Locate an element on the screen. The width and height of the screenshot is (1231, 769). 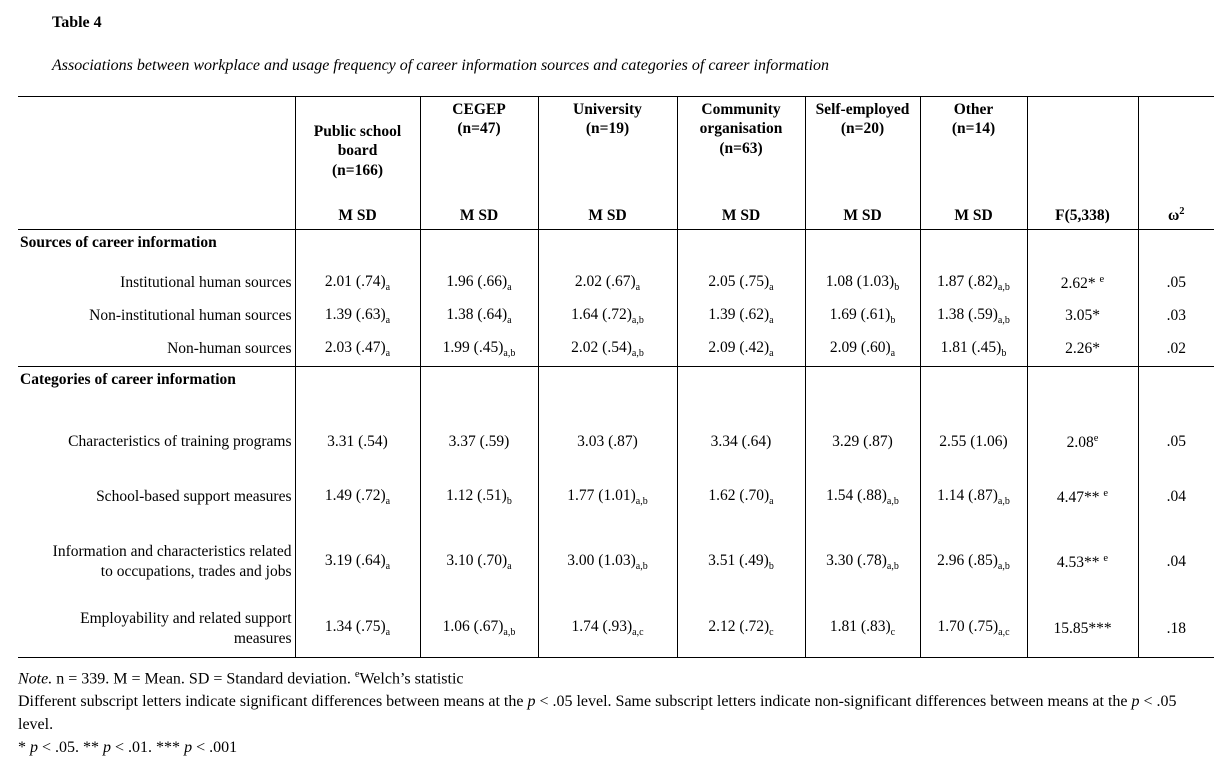
f-text: 2.62* is located at coordinates (1080, 283).